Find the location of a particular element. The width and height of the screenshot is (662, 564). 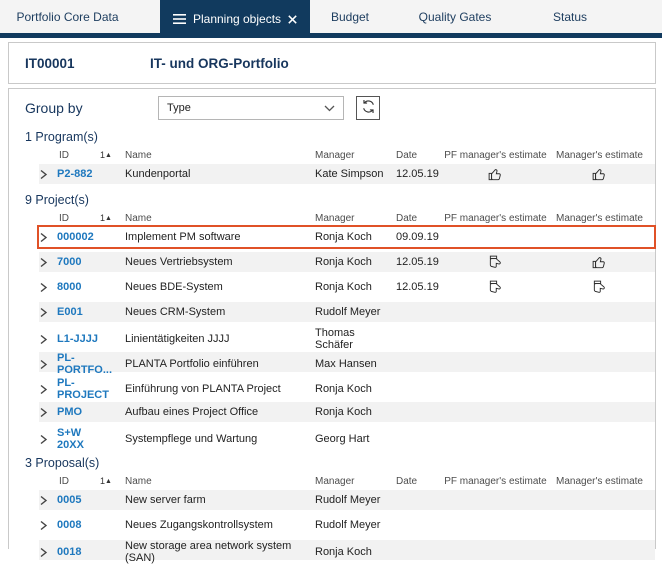

row-id-cell: 8000 is located at coordinates (75, 287).